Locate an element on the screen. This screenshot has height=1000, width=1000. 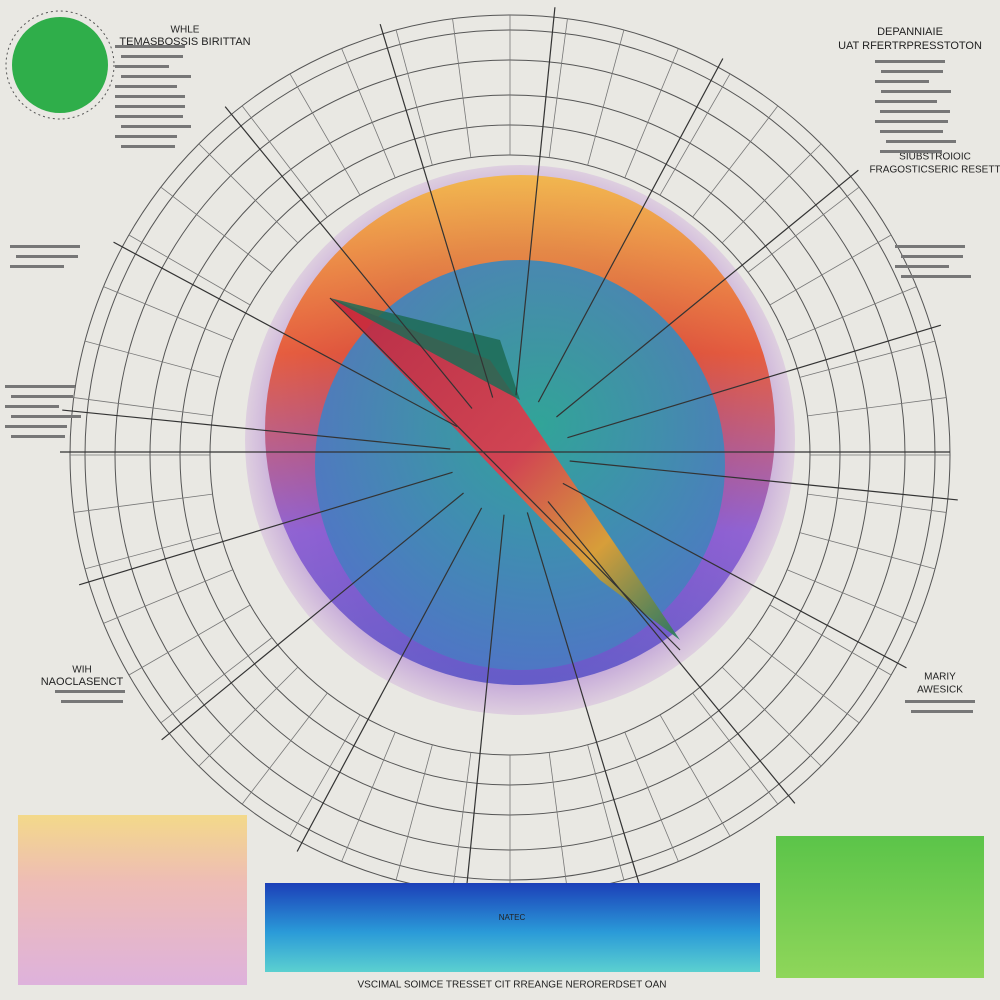
label-heading: WIH is located at coordinates (81, 670).